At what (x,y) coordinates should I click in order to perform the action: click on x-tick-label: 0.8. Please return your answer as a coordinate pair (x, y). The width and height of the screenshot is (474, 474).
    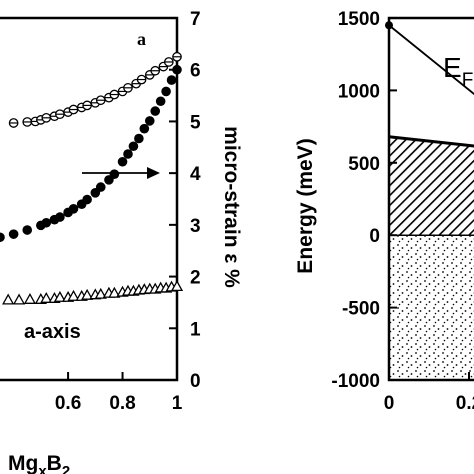
    Looking at the image, I should click on (122, 403).